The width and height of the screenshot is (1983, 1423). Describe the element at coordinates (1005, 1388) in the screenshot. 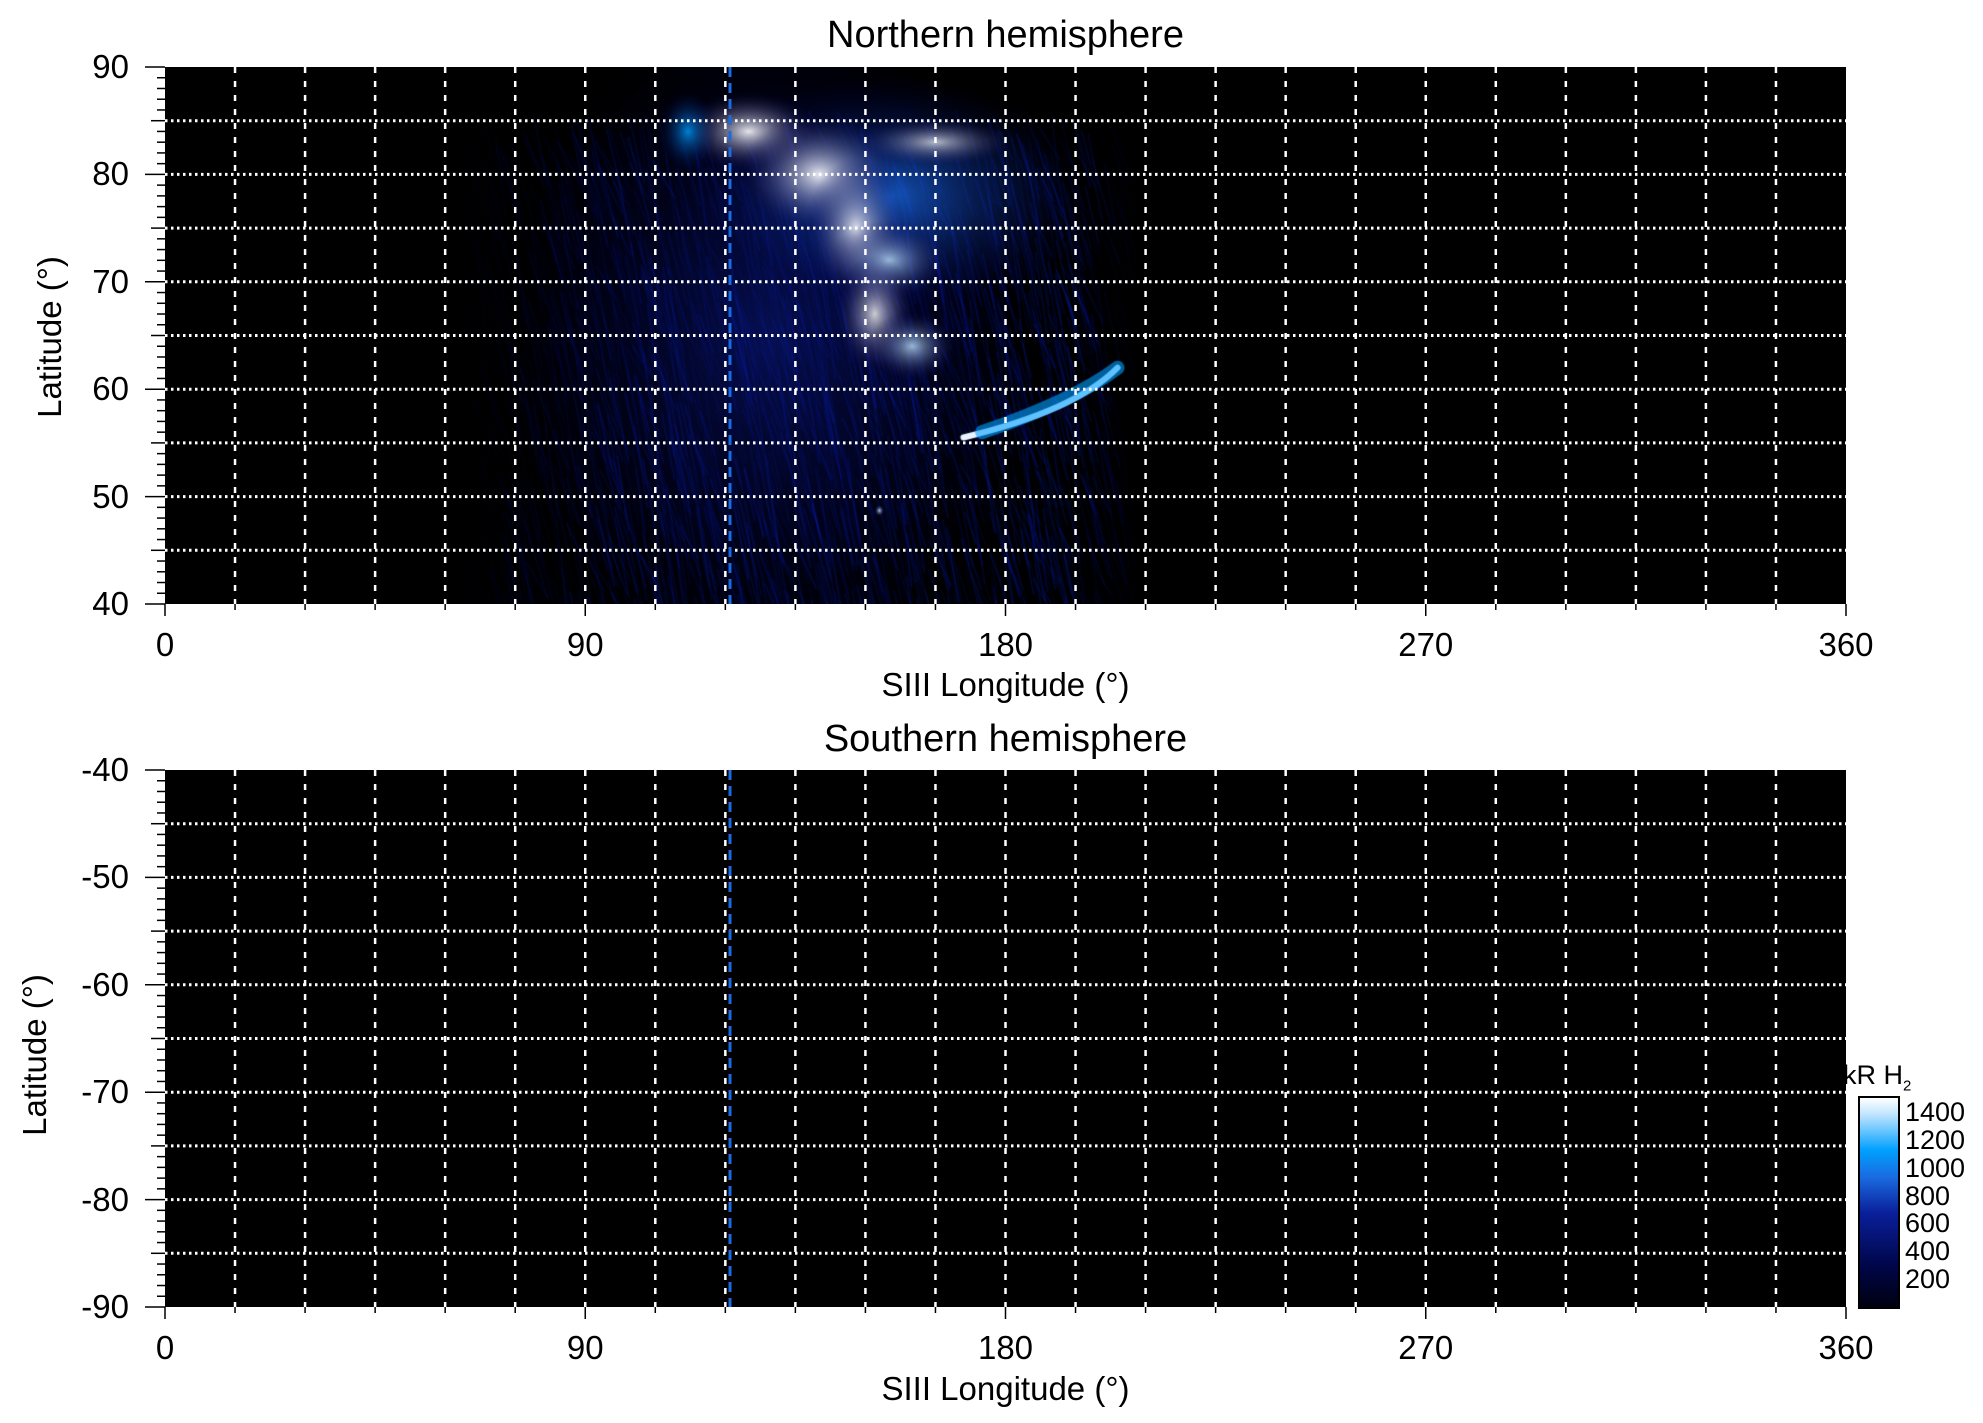

I see `south-x-axis-label: SIII Longitude (°)` at that location.